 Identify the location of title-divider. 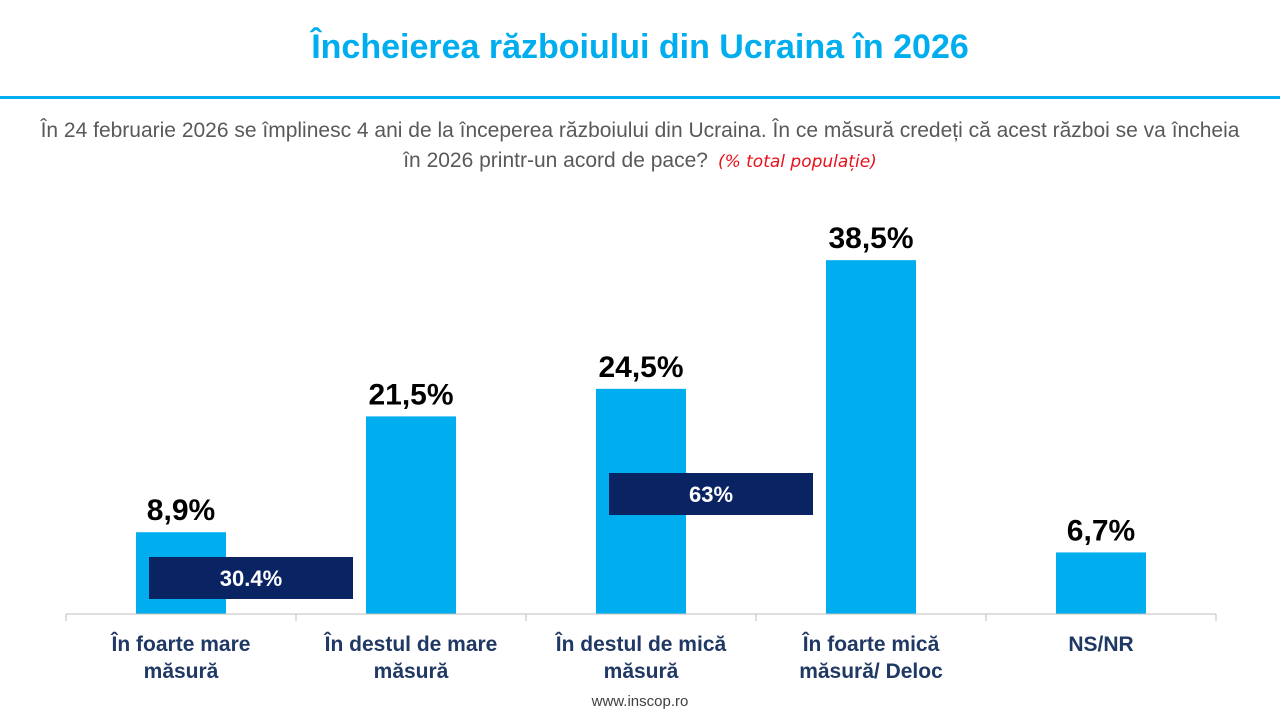
(640, 97).